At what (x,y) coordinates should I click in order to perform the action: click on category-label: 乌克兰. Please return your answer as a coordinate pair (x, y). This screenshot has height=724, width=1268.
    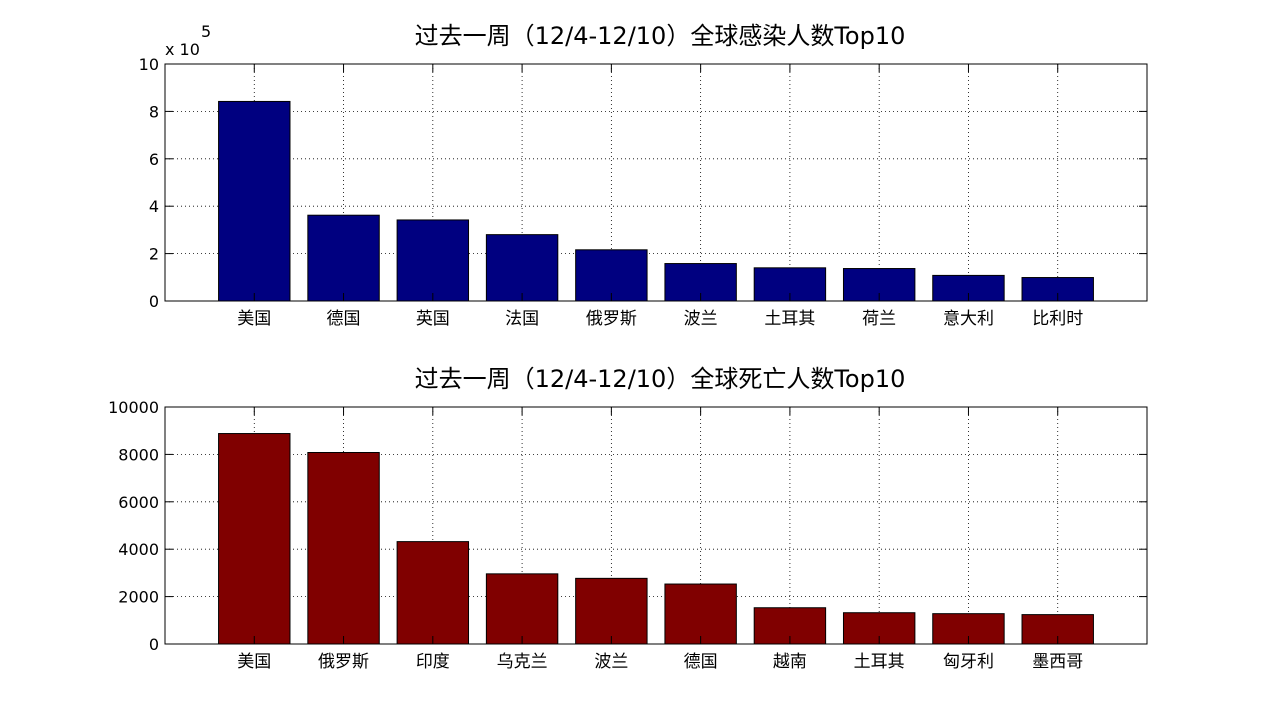
    Looking at the image, I should click on (522, 662).